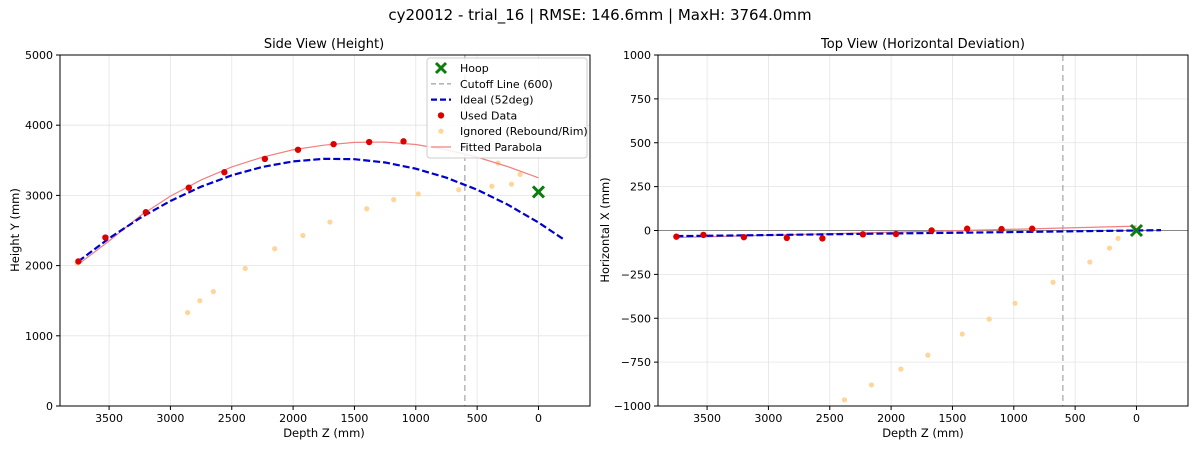  Describe the element at coordinates (1014, 418) in the screenshot. I see `top-x-tick-label: 1000` at that location.